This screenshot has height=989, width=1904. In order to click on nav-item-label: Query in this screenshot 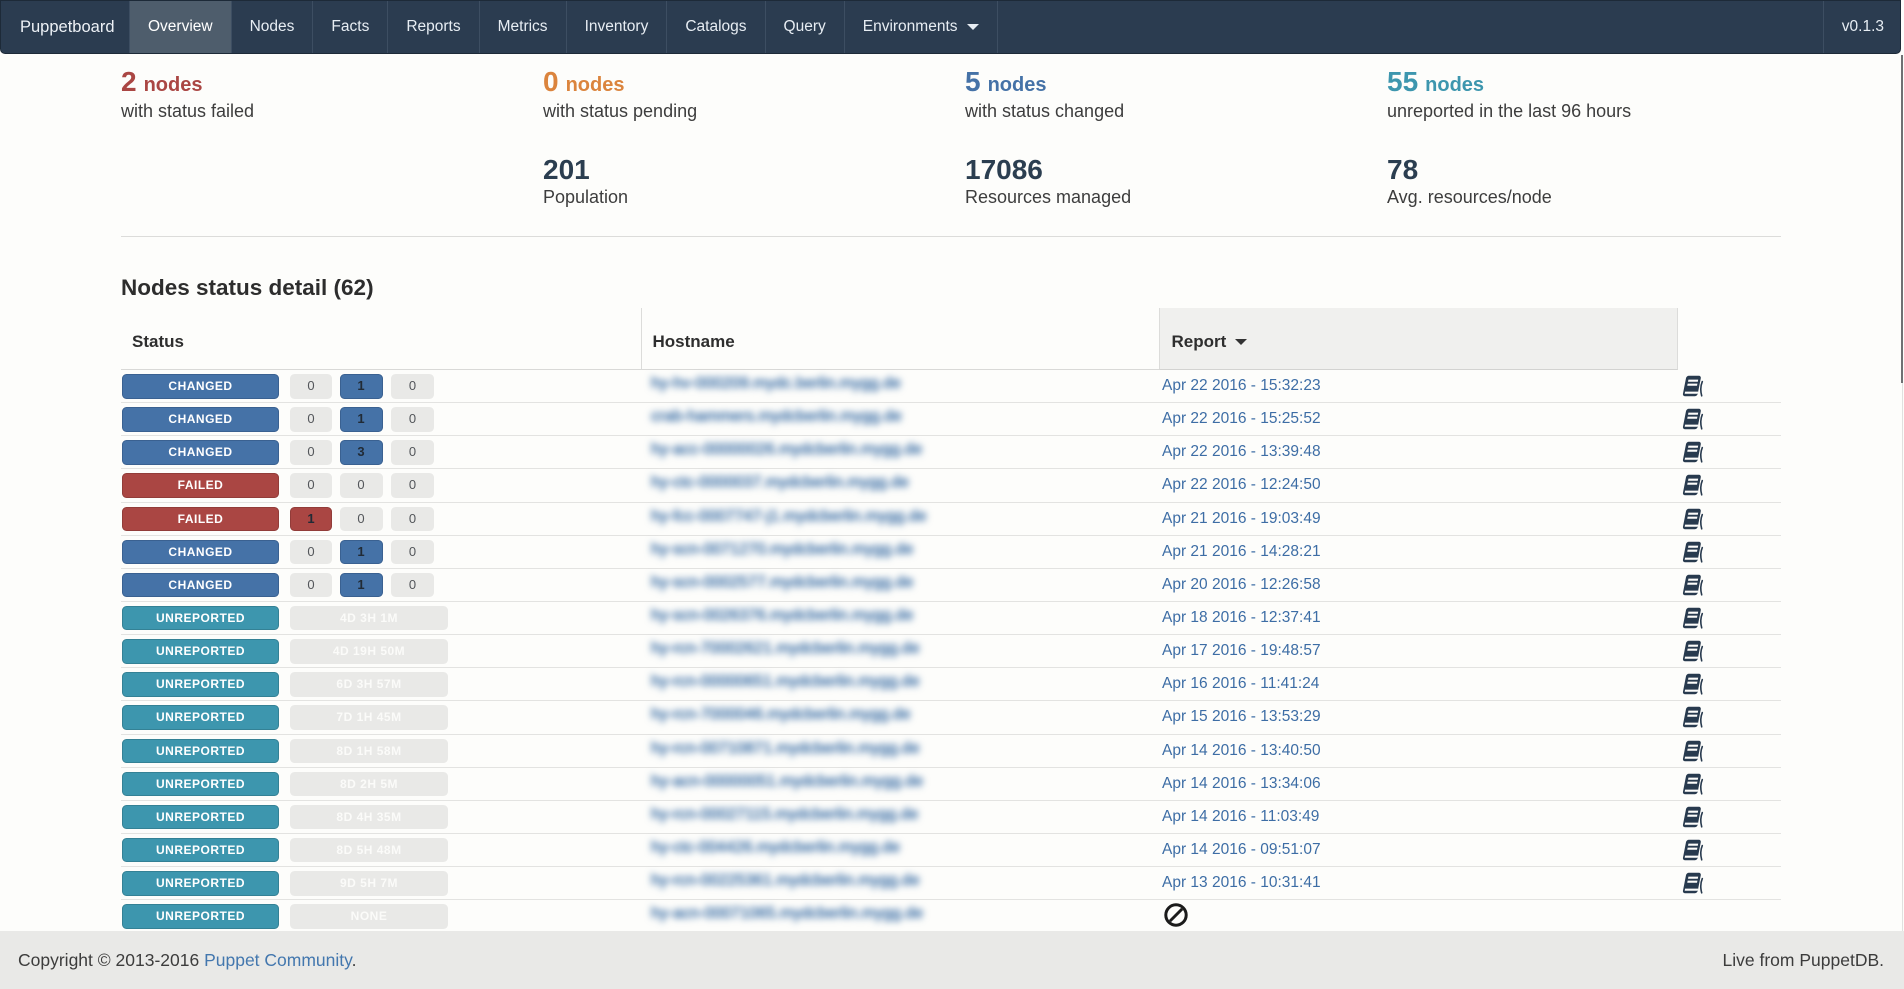, I will do `click(804, 26)`.